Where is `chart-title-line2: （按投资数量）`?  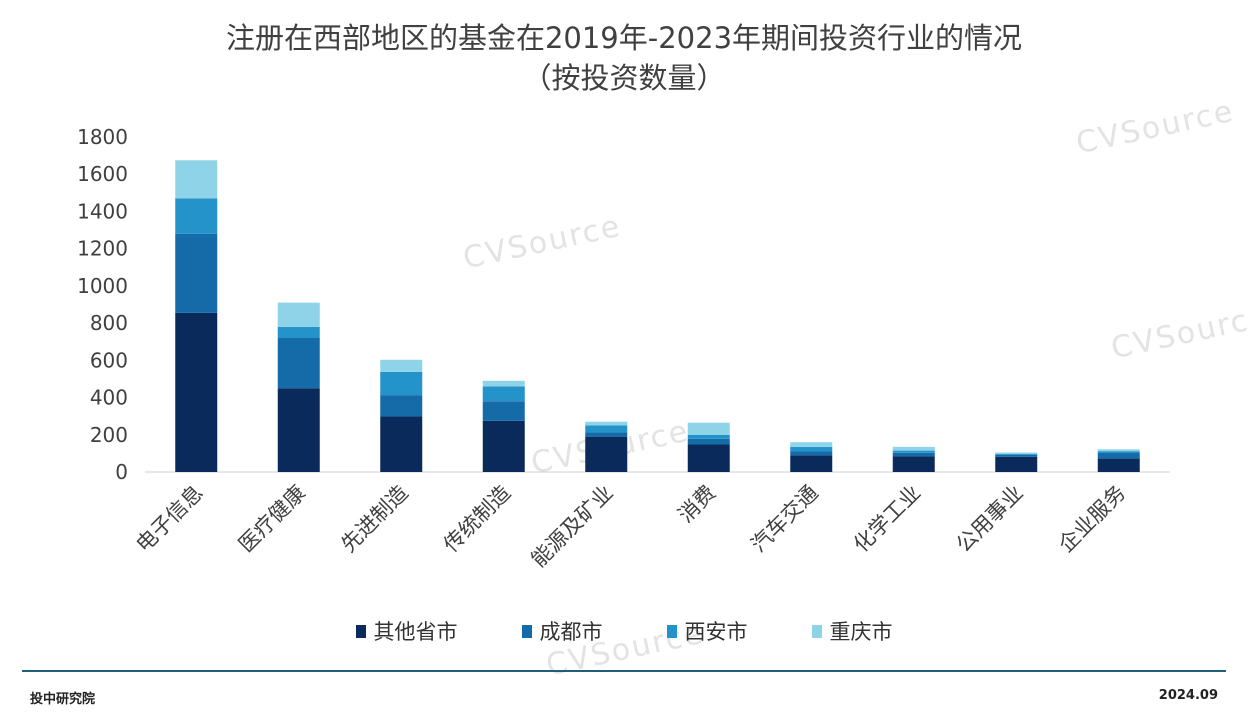
chart-title-line2: （按投资数量） is located at coordinates (624, 78).